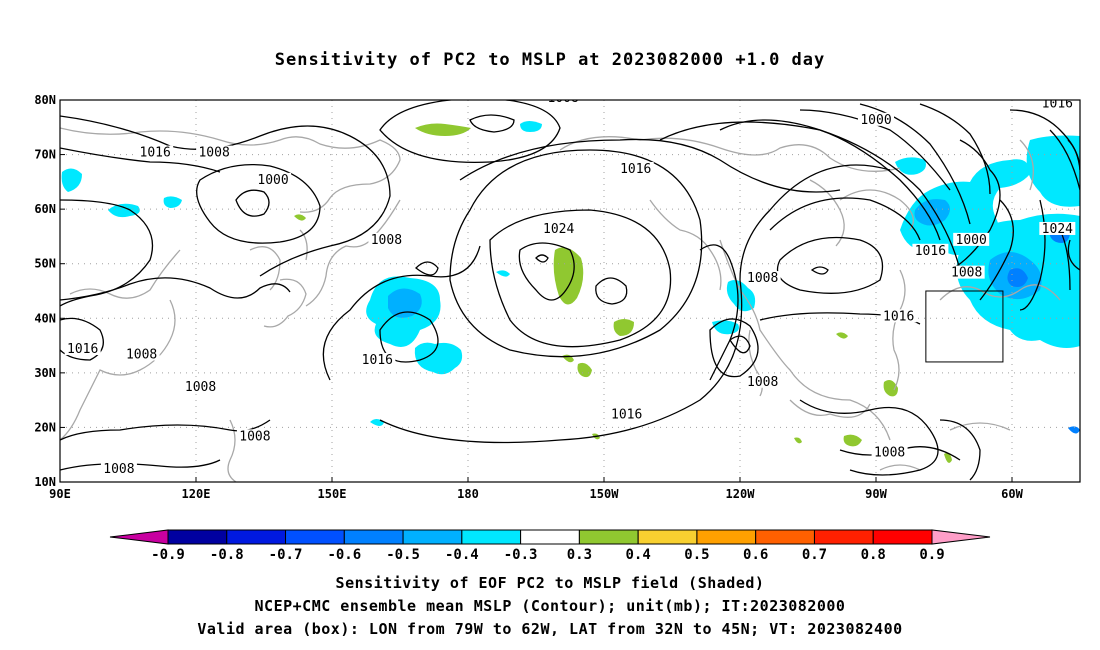 The image size is (1100, 650). Describe the element at coordinates (332, 494) in the screenshot. I see `lon-tick-label: 150E` at that location.